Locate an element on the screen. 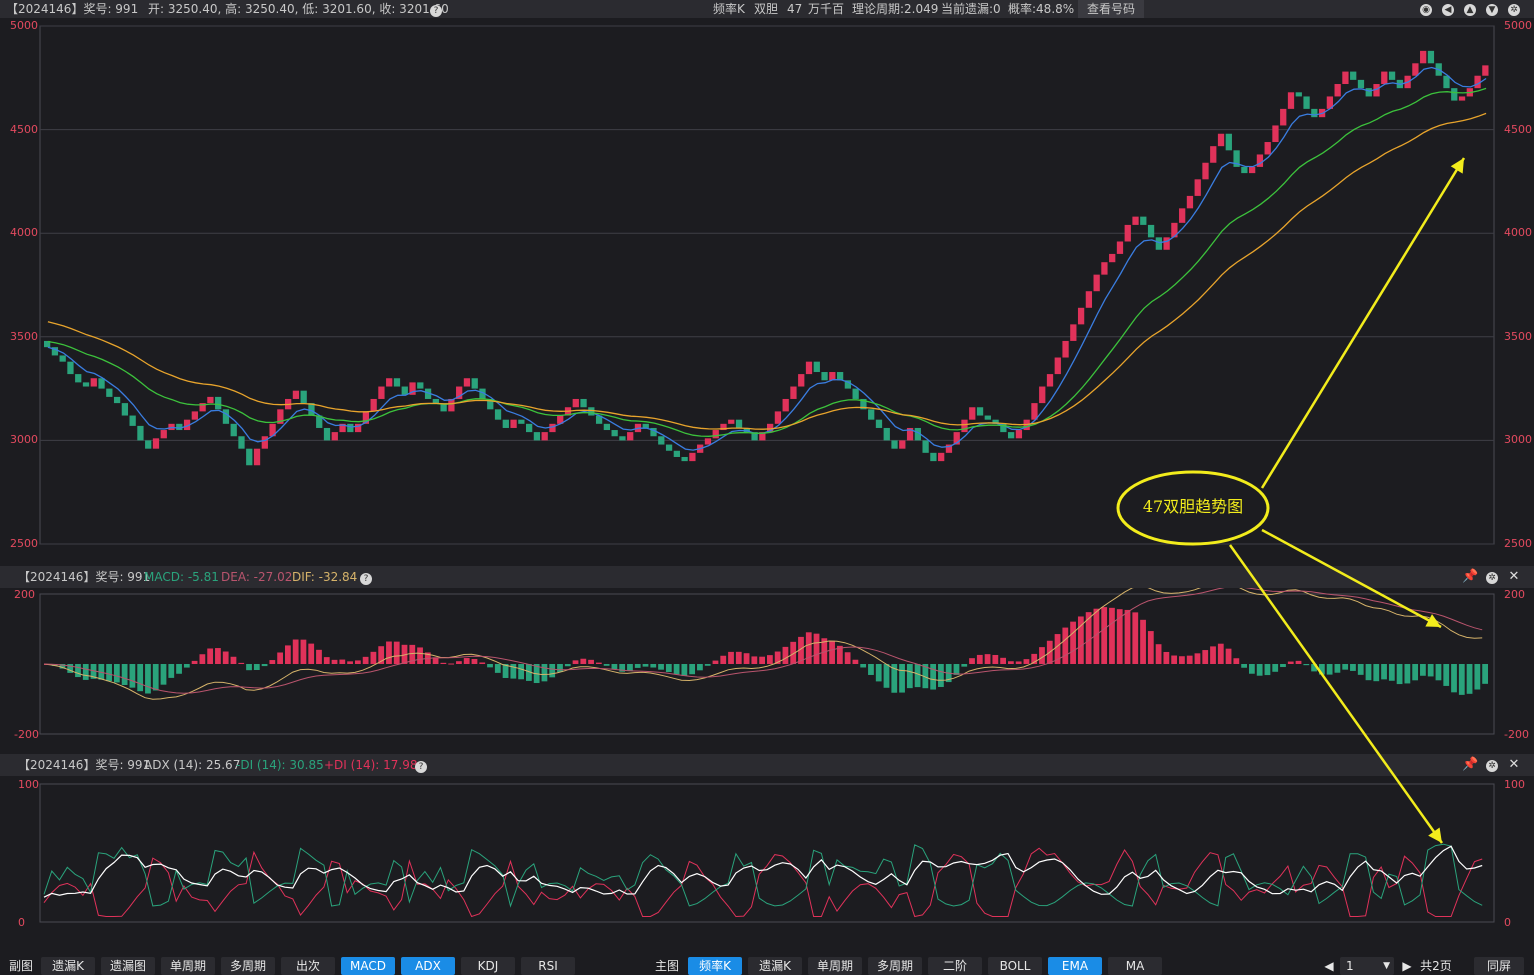 The image size is (1534, 975). main-chart-tab: 多周期 is located at coordinates (895, 966).